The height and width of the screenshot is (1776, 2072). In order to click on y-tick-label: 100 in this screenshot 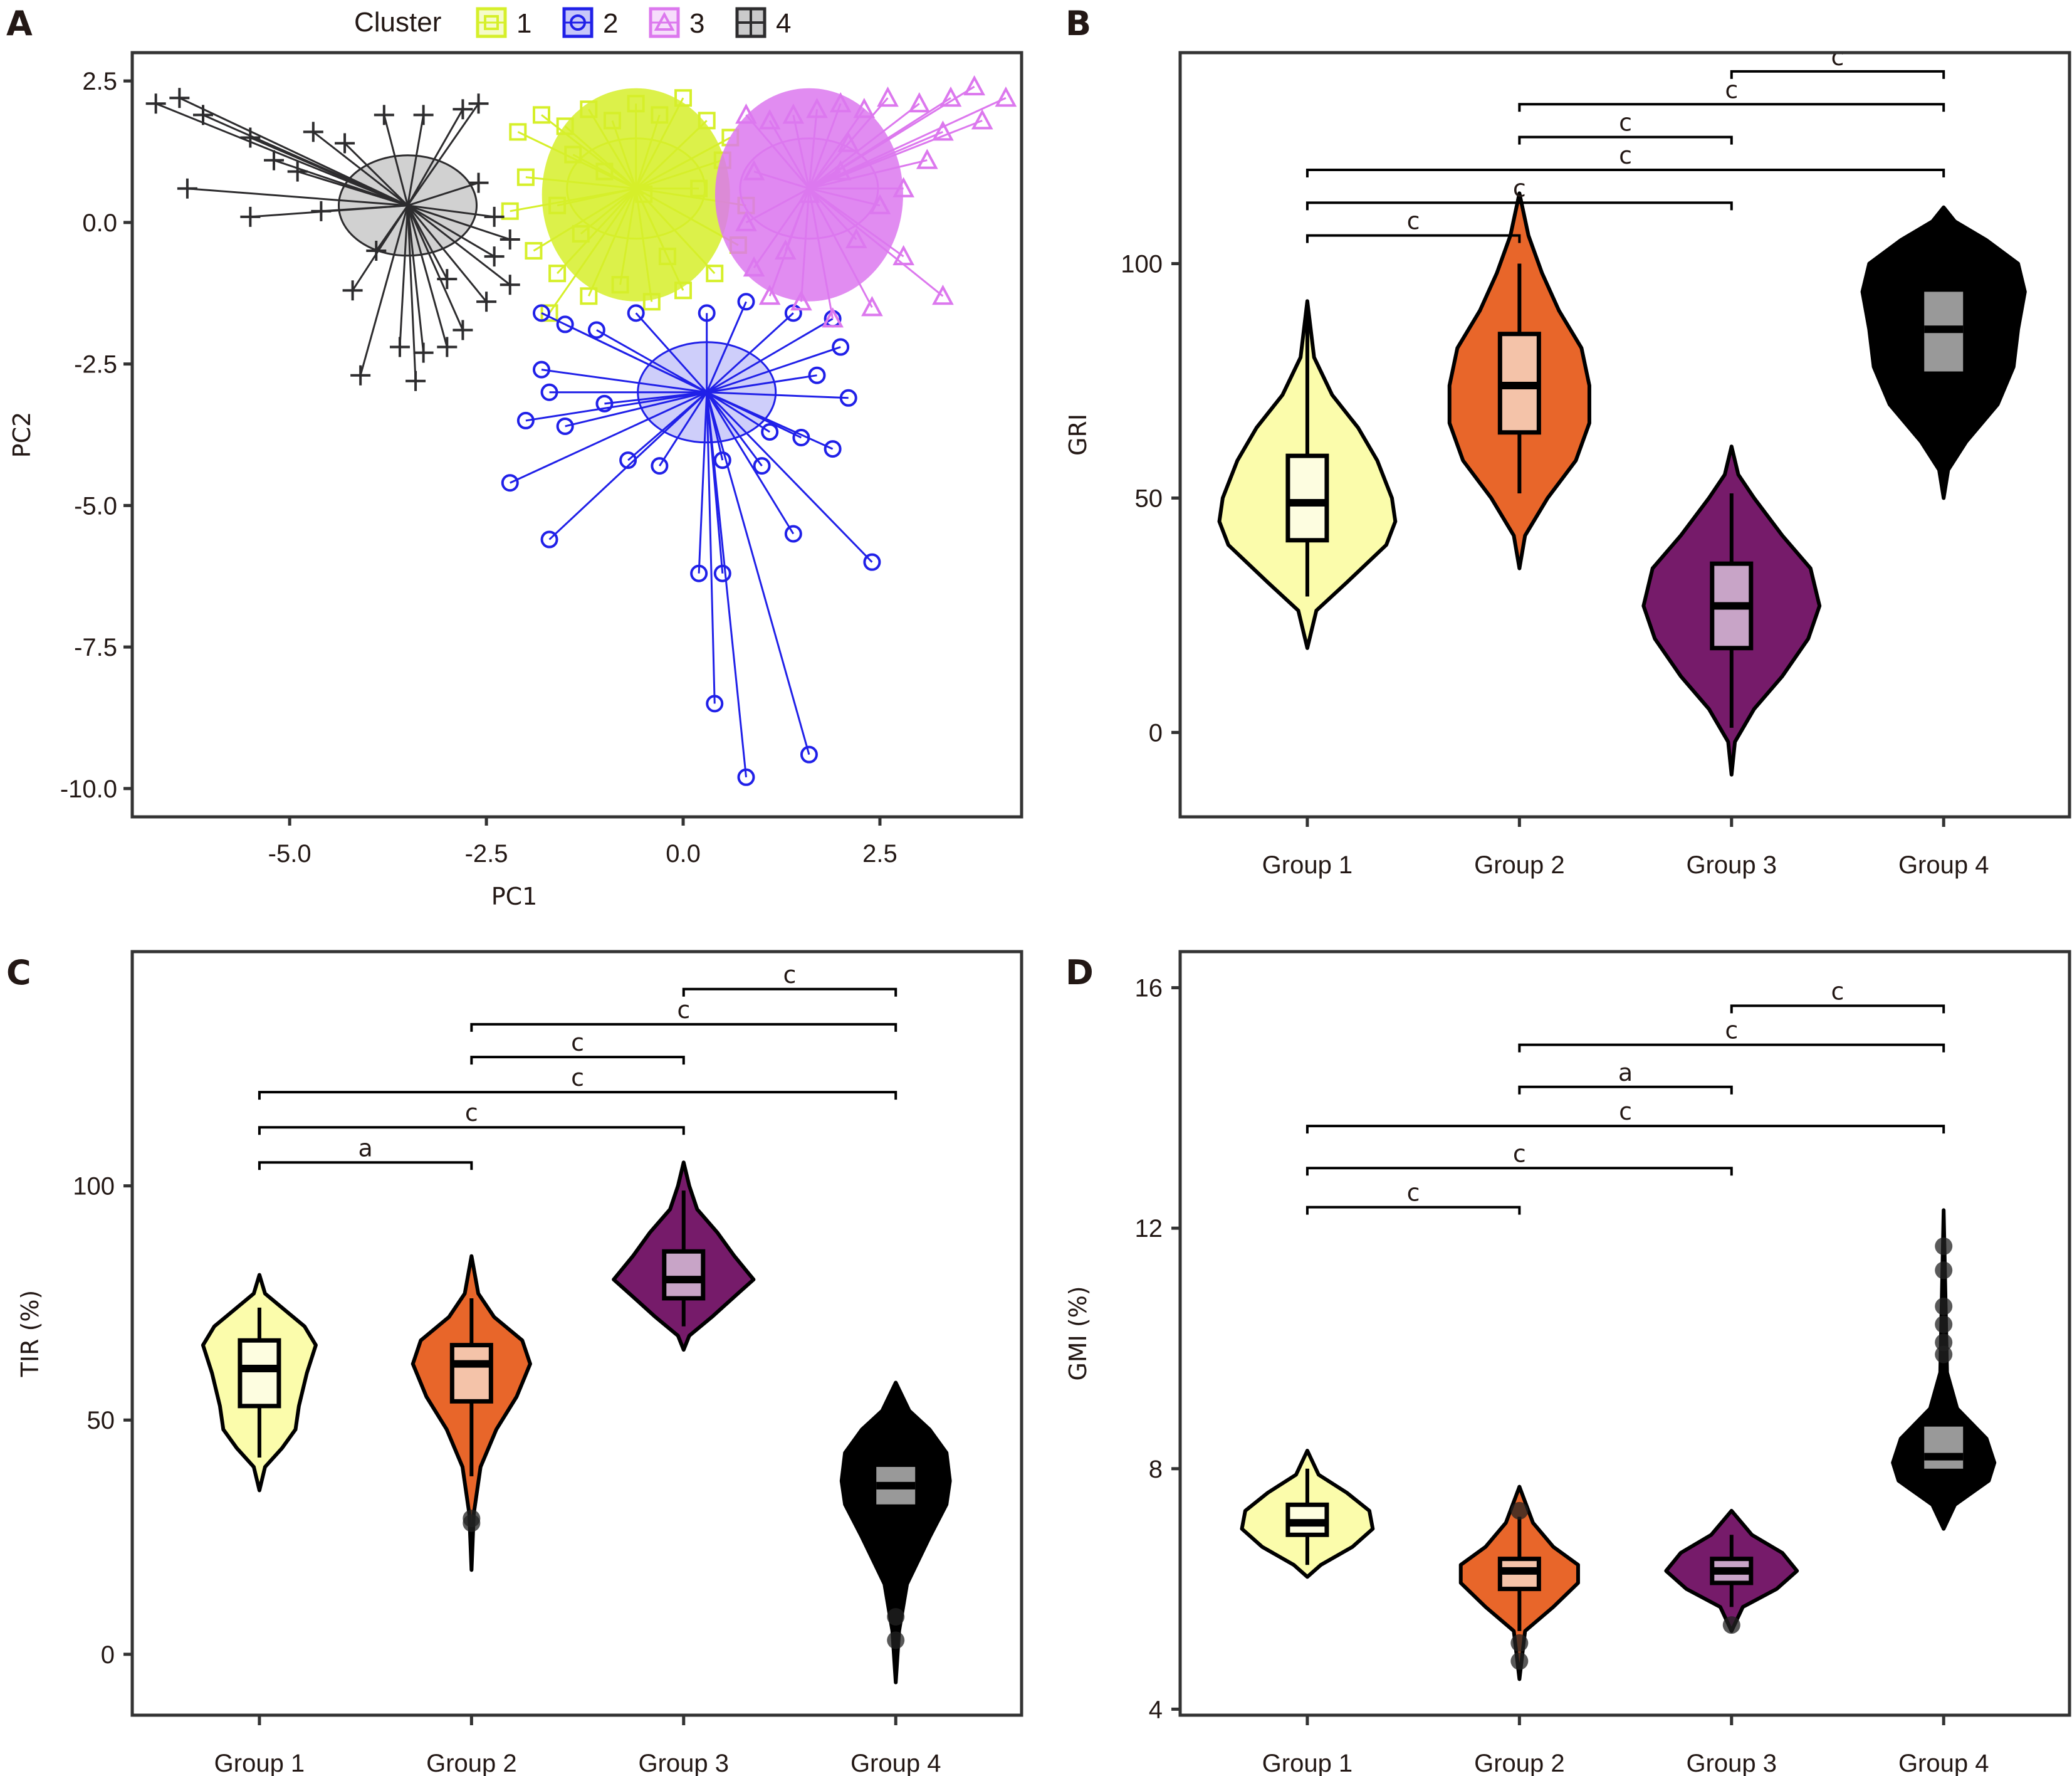, I will do `click(94, 1187)`.